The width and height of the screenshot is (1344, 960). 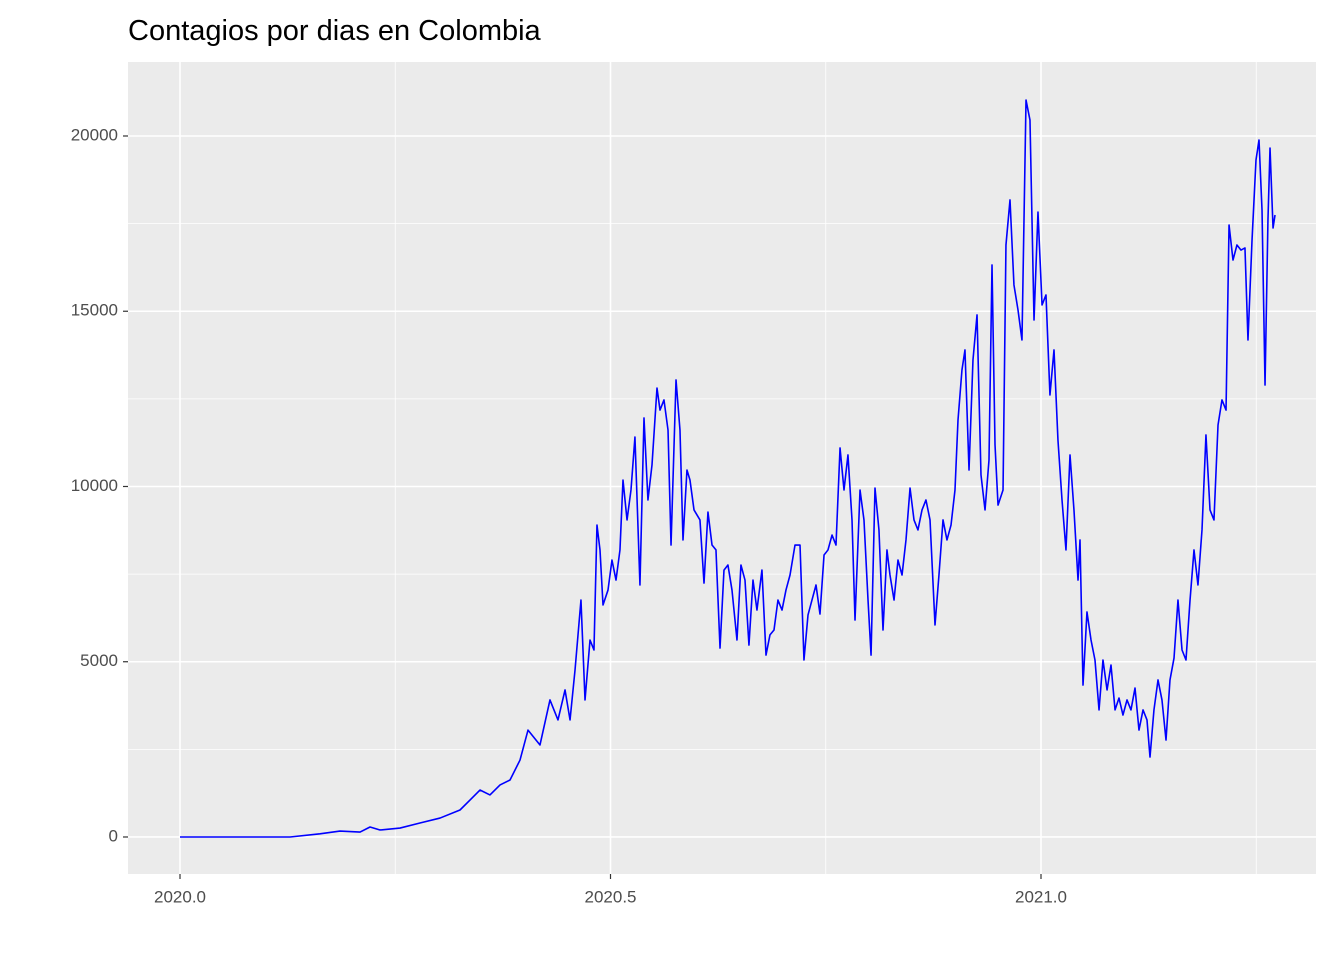 What do you see at coordinates (113, 835) in the screenshot?
I see `y-tick-label: 0` at bounding box center [113, 835].